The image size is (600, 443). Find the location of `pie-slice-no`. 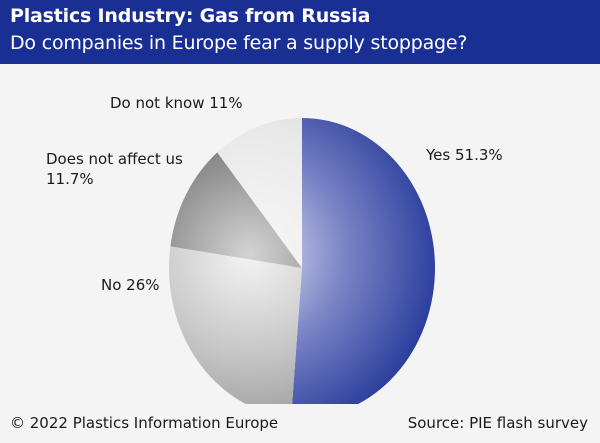

pie-slice-no is located at coordinates (235, 325).